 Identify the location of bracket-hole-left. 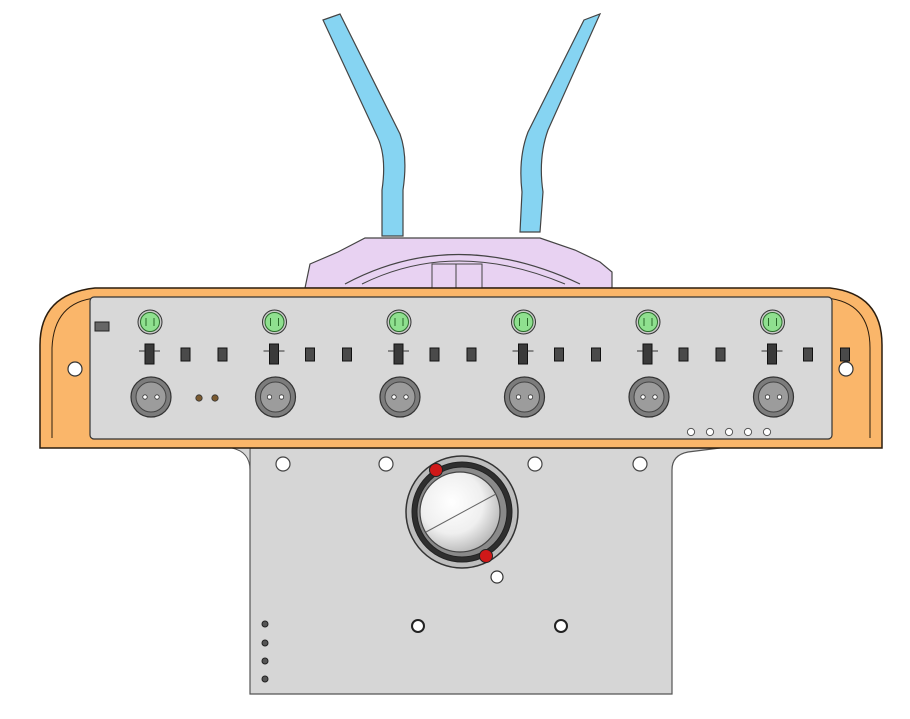
(75, 369).